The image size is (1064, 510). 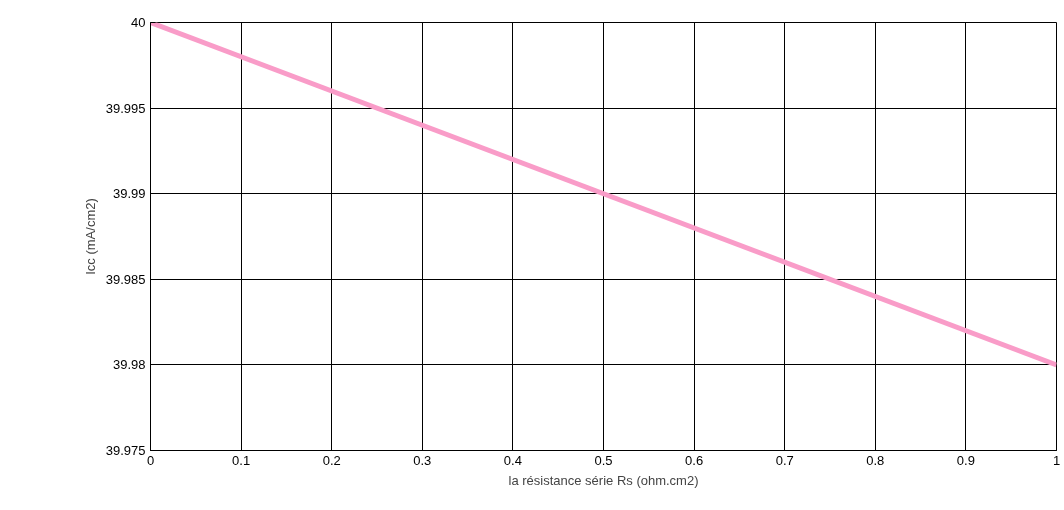 I want to click on x-tick-label: 0.1, so click(x=241, y=460).